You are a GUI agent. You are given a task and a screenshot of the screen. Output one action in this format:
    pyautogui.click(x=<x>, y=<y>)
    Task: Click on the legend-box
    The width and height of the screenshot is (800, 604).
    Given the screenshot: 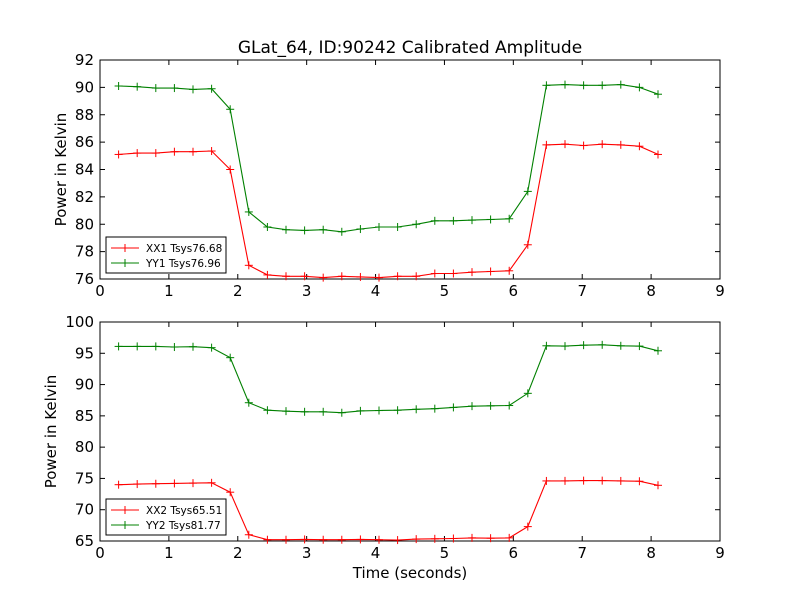 What is the action you would take?
    pyautogui.click(x=166, y=255)
    